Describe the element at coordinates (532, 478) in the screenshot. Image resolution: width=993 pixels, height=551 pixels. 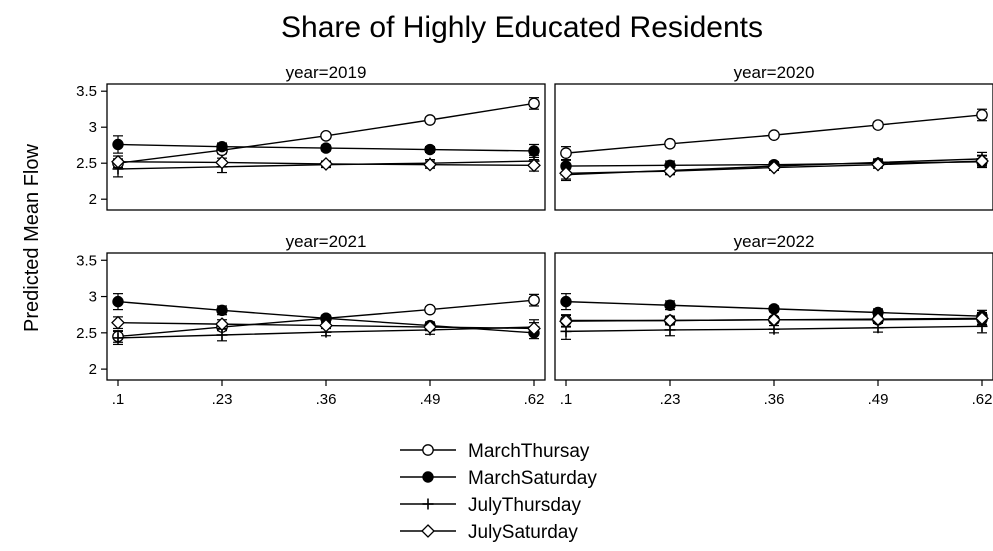
I see `legend-label: MarchSaturday` at that location.